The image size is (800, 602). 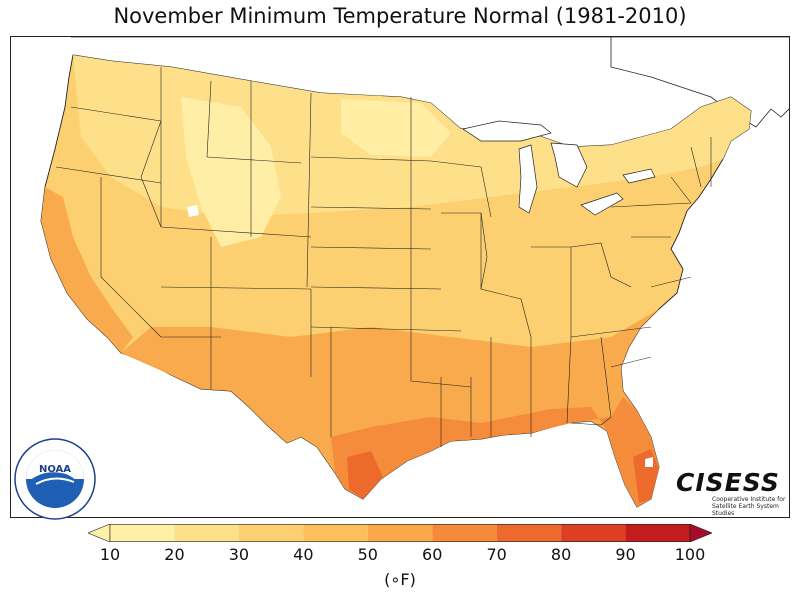 What do you see at coordinates (700, 533) in the screenshot?
I see `colorbar-extend-max` at bounding box center [700, 533].